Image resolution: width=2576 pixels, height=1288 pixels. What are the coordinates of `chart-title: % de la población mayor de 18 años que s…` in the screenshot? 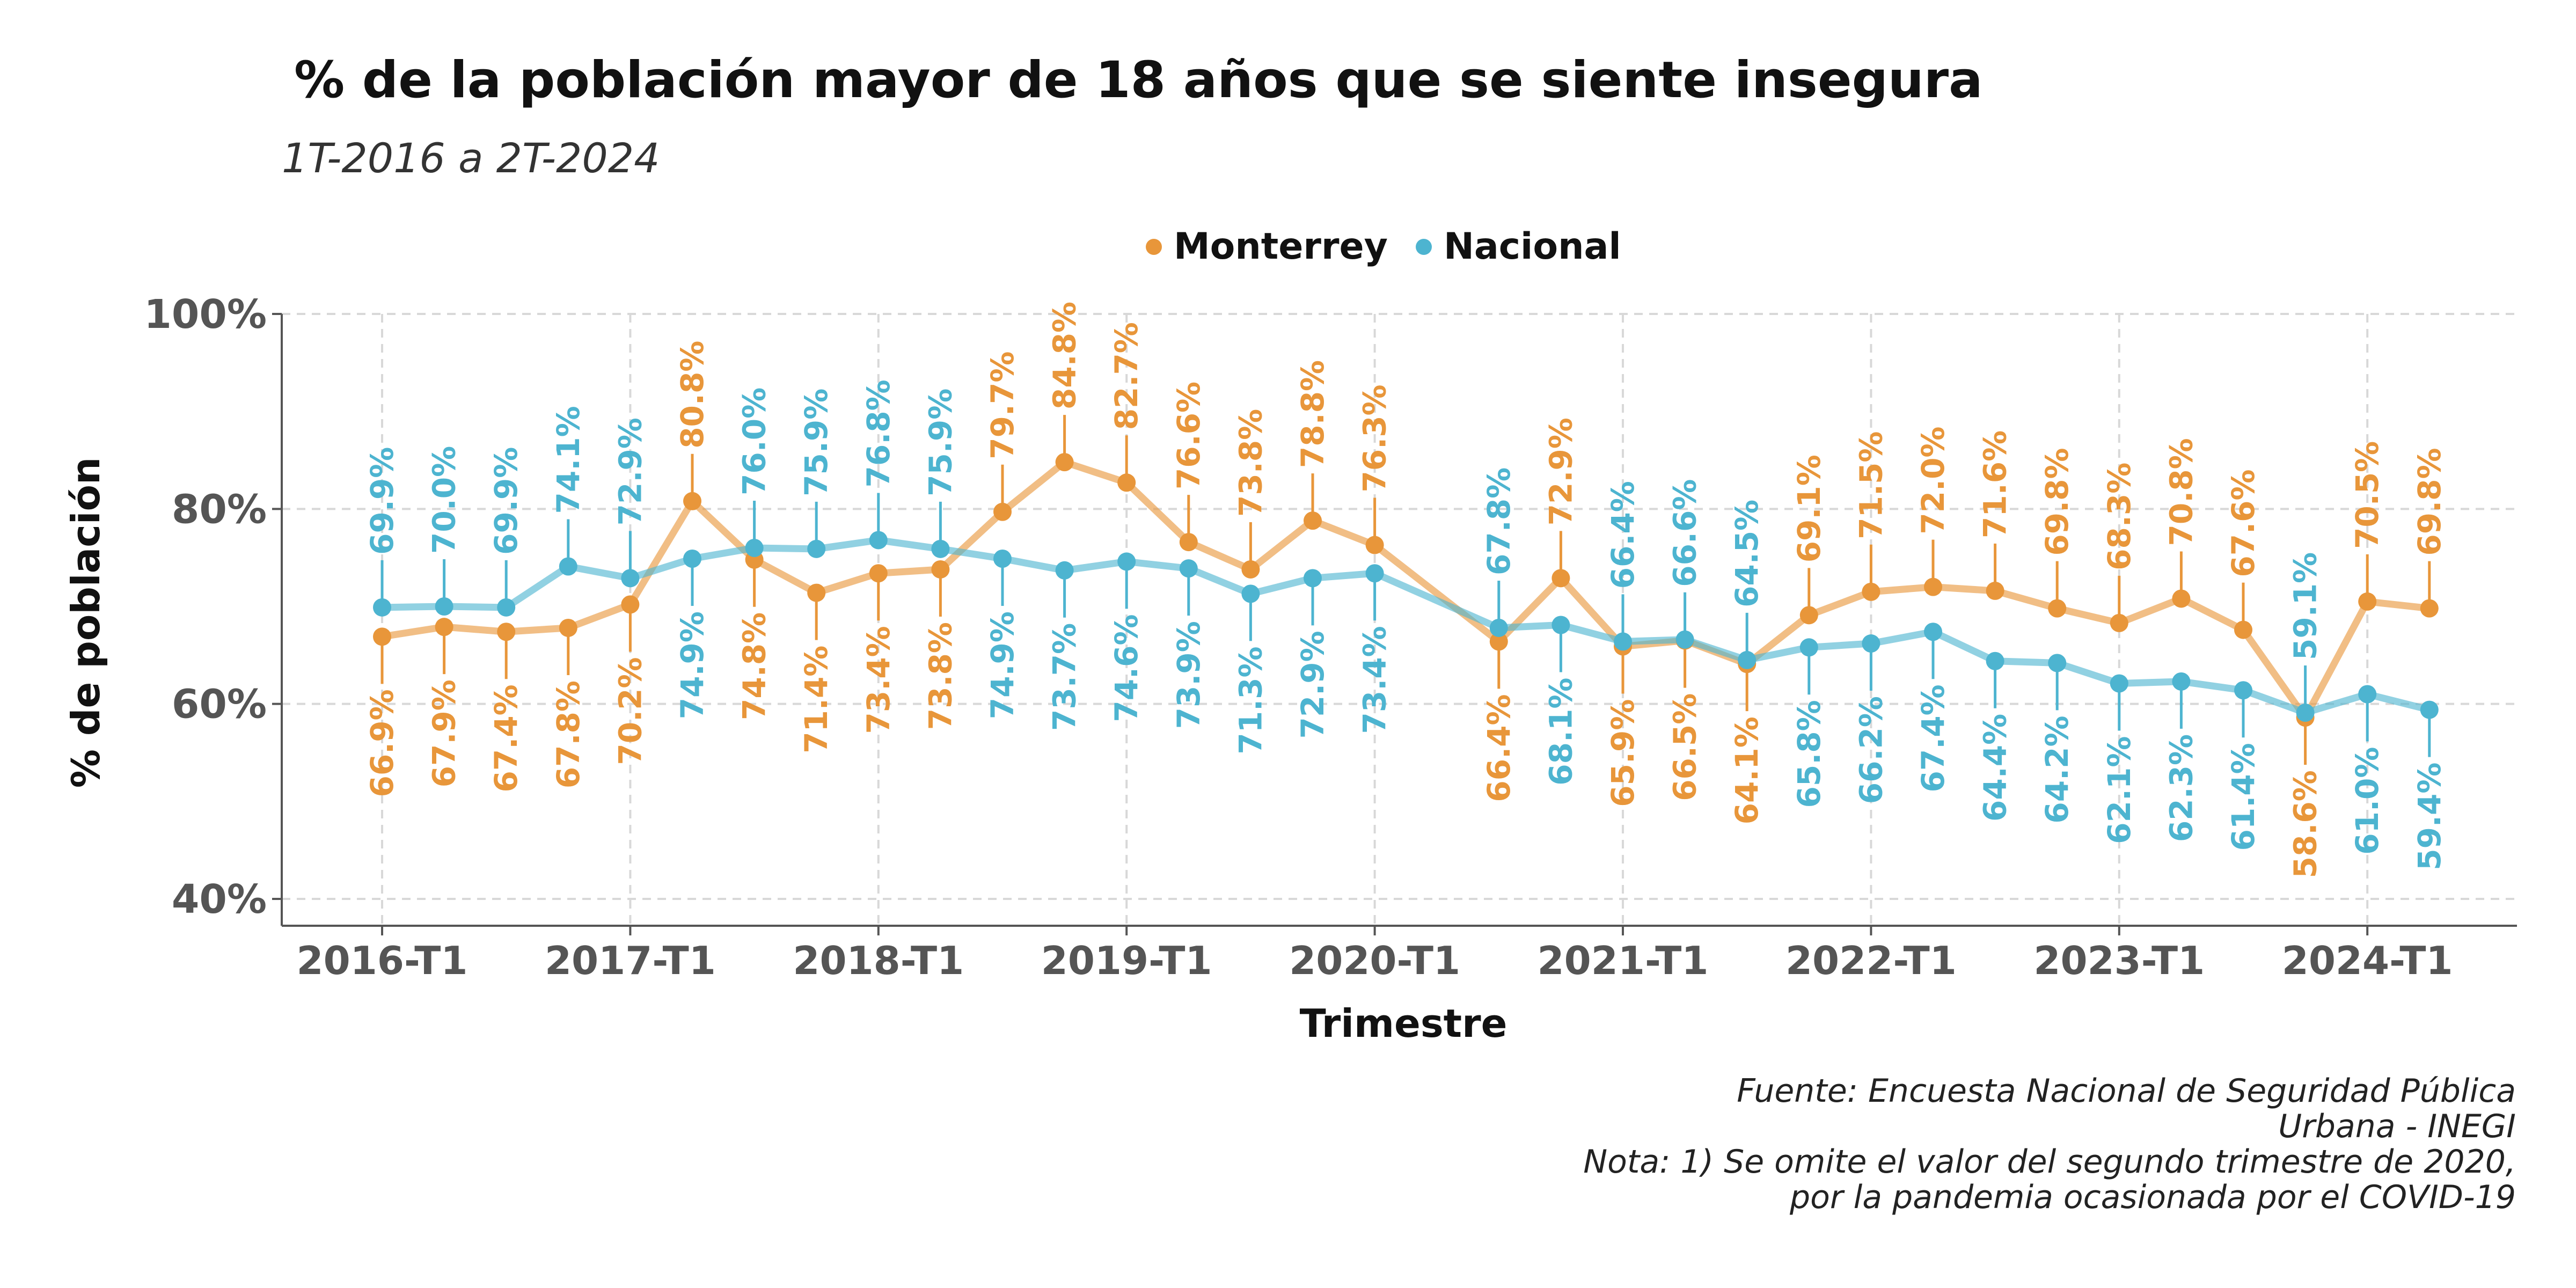 It's located at (1138, 80).